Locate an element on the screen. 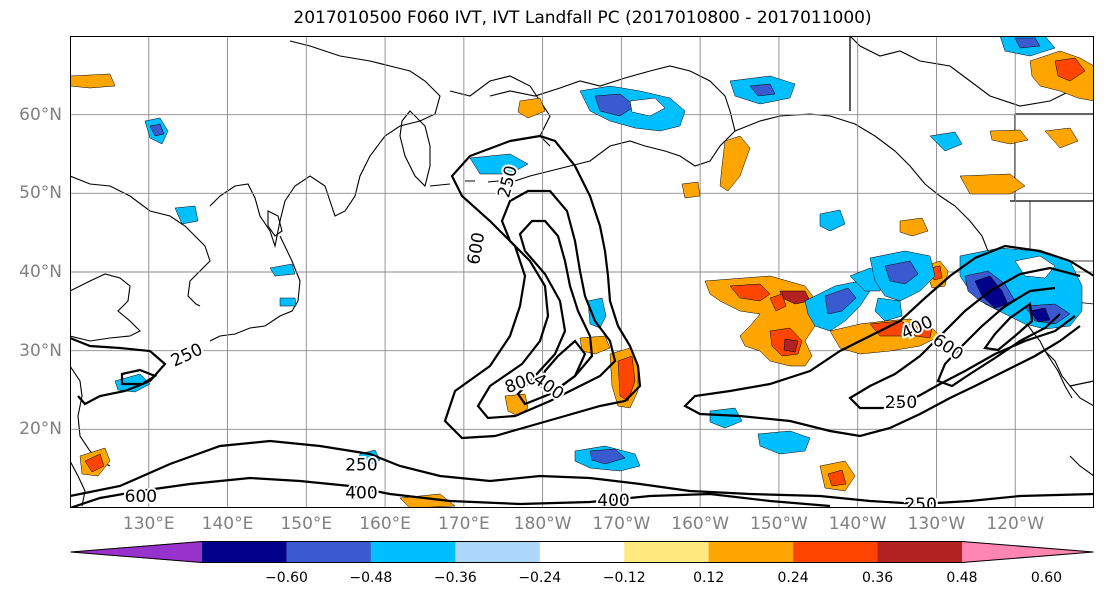 The width and height of the screenshot is (1105, 601). colorbar-tick-label: 0.60 is located at coordinates (1046, 578).